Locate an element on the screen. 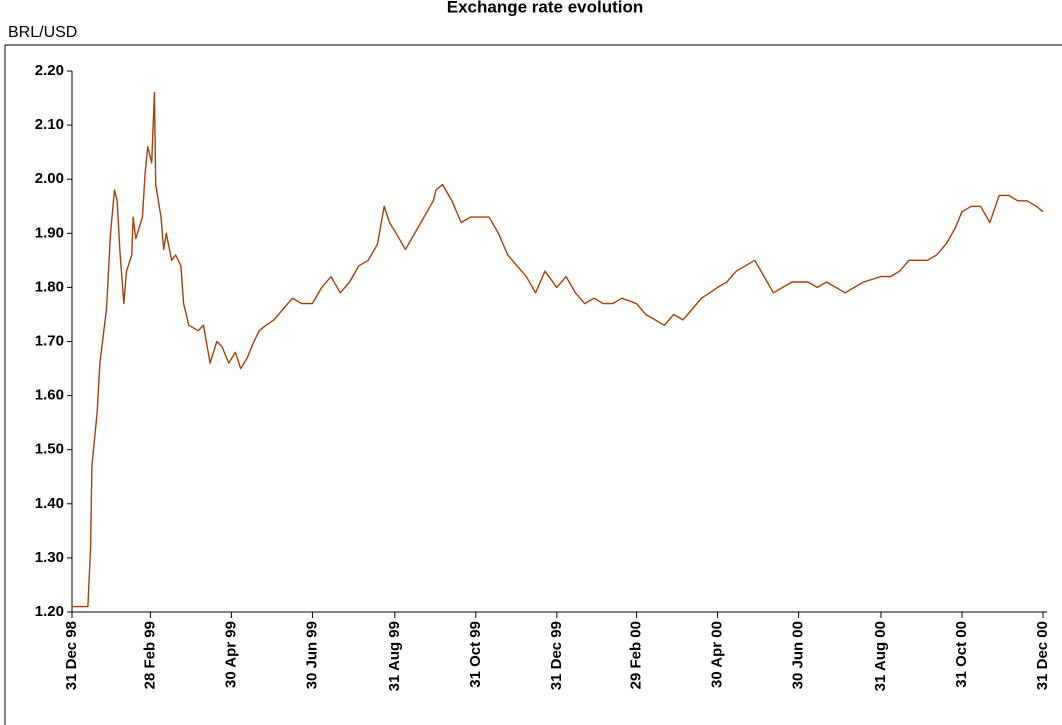 The width and height of the screenshot is (1062, 725). y-tick-label: 1.20 is located at coordinates (49, 611).